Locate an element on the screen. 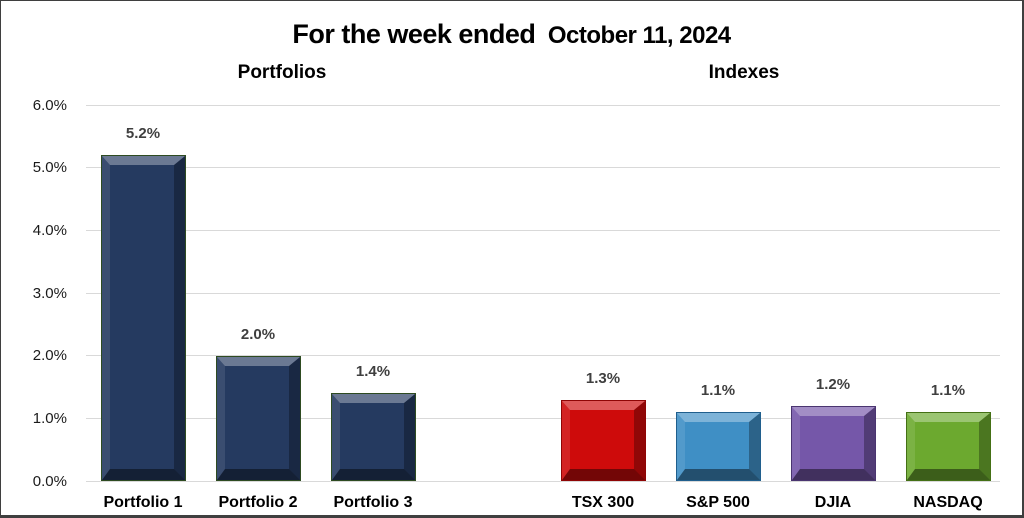 This screenshot has height=518, width=1024. y-tick-label: 1.0% is located at coordinates (49, 418).